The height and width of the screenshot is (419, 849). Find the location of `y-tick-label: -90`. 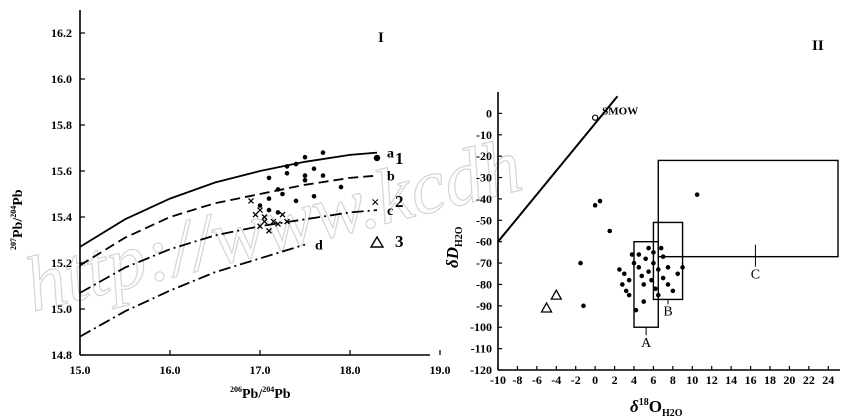

y-tick-label: -90 is located at coordinates (484, 306).